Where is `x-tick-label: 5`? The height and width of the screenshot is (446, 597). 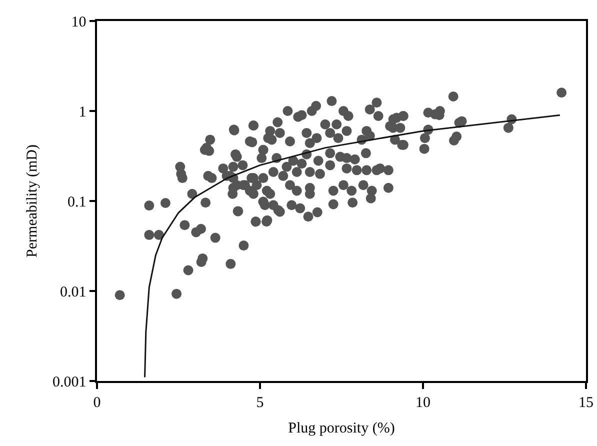 x-tick-label: 5 is located at coordinates (260, 402).